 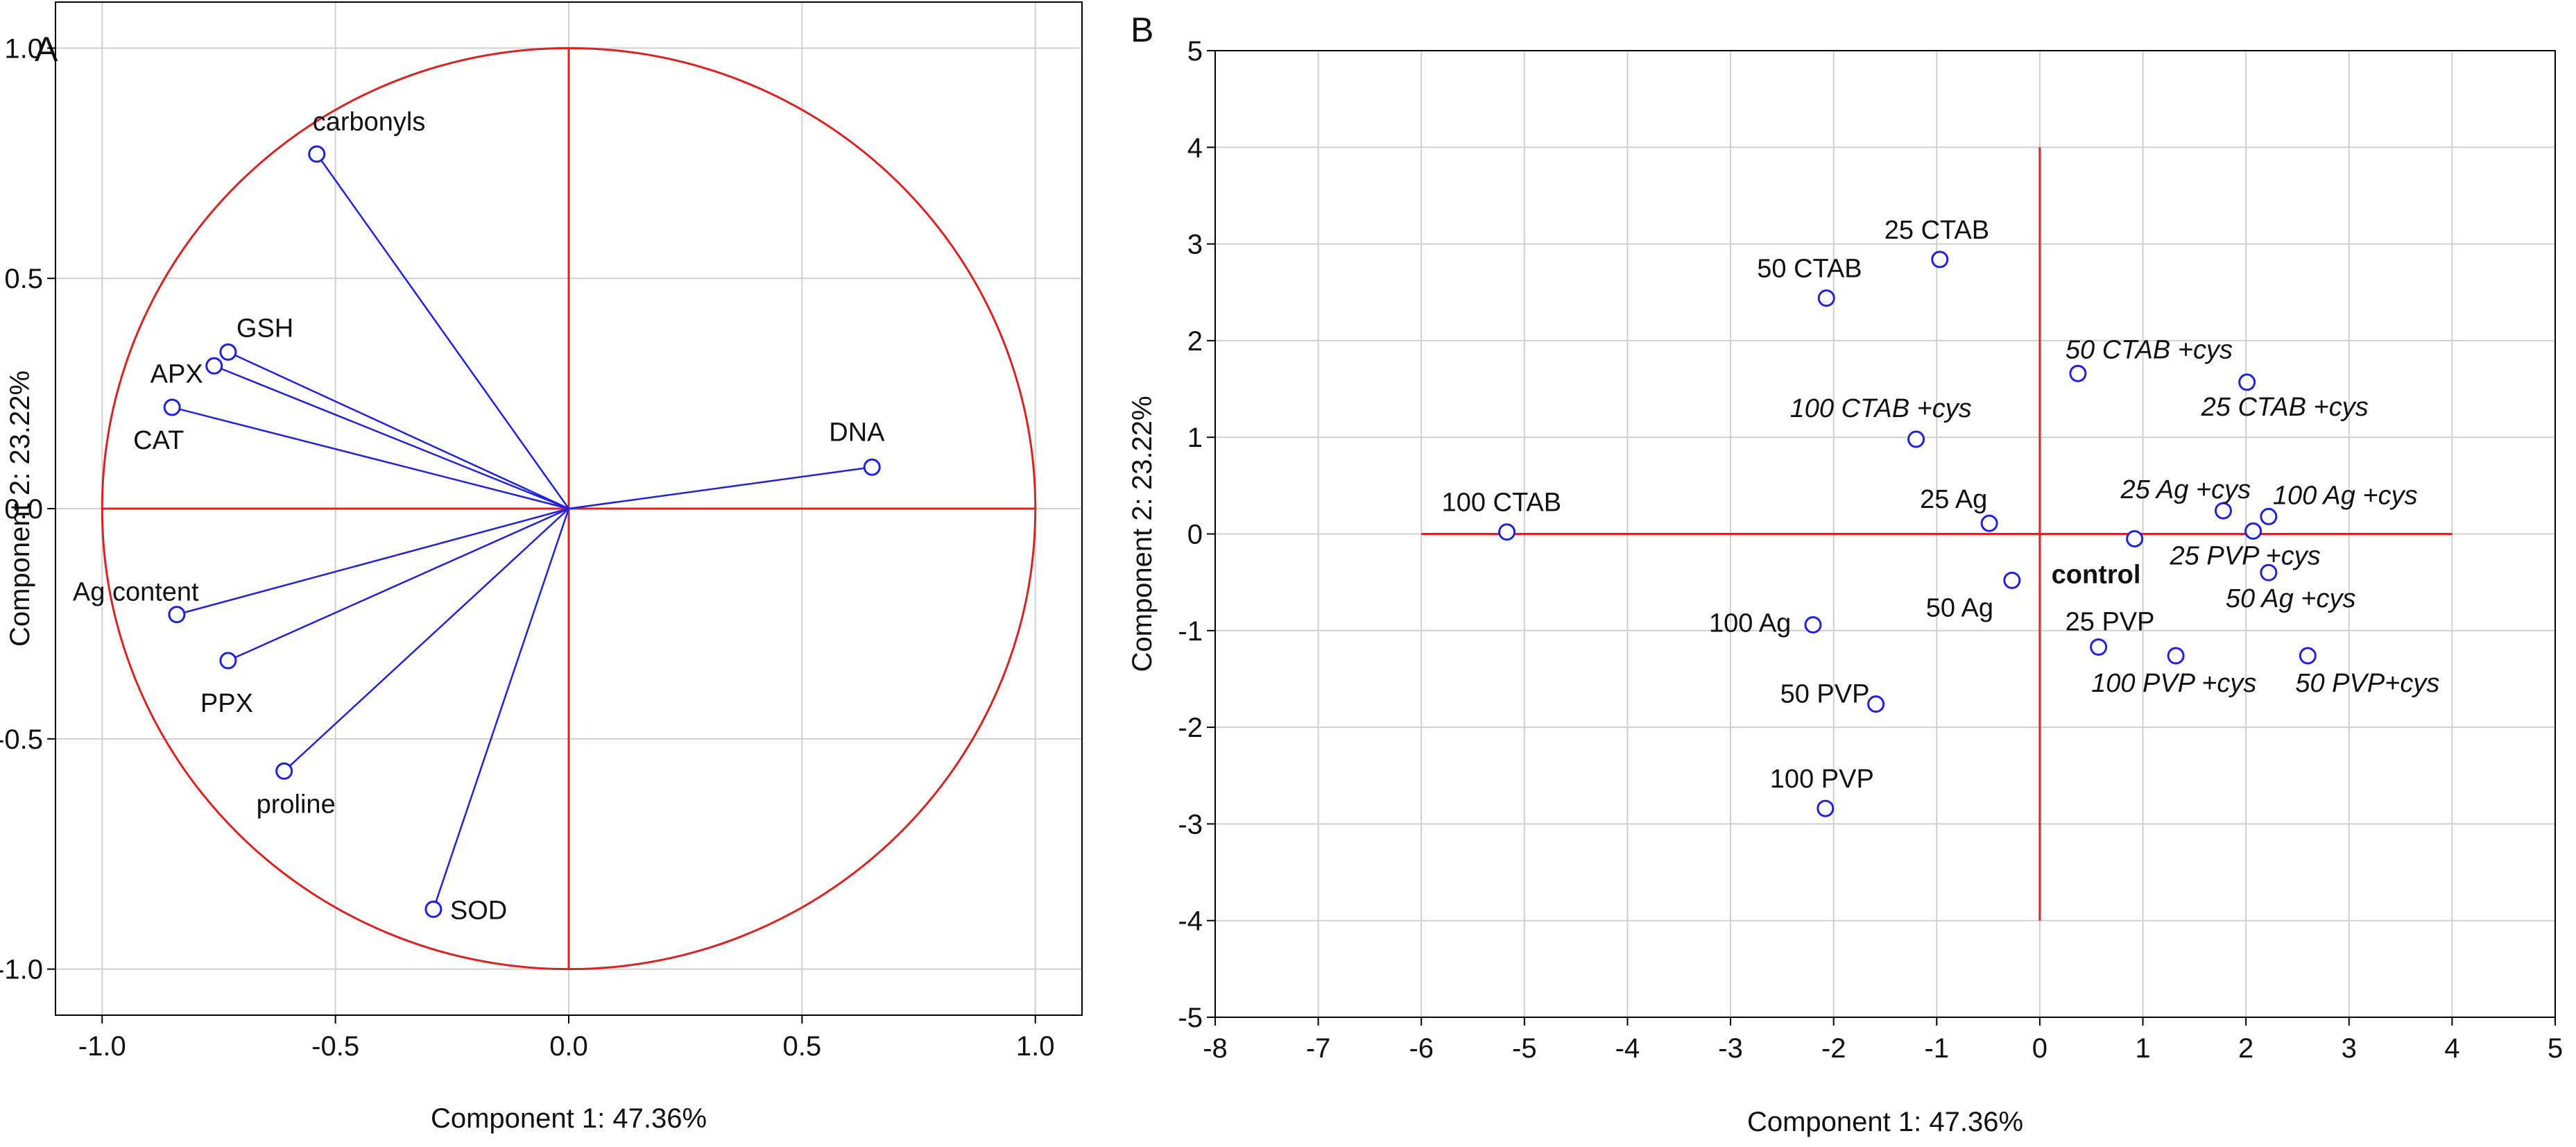 I want to click on panel-b-x-axis-label: Component 1: 47.36%, so click(x=1885, y=1122).